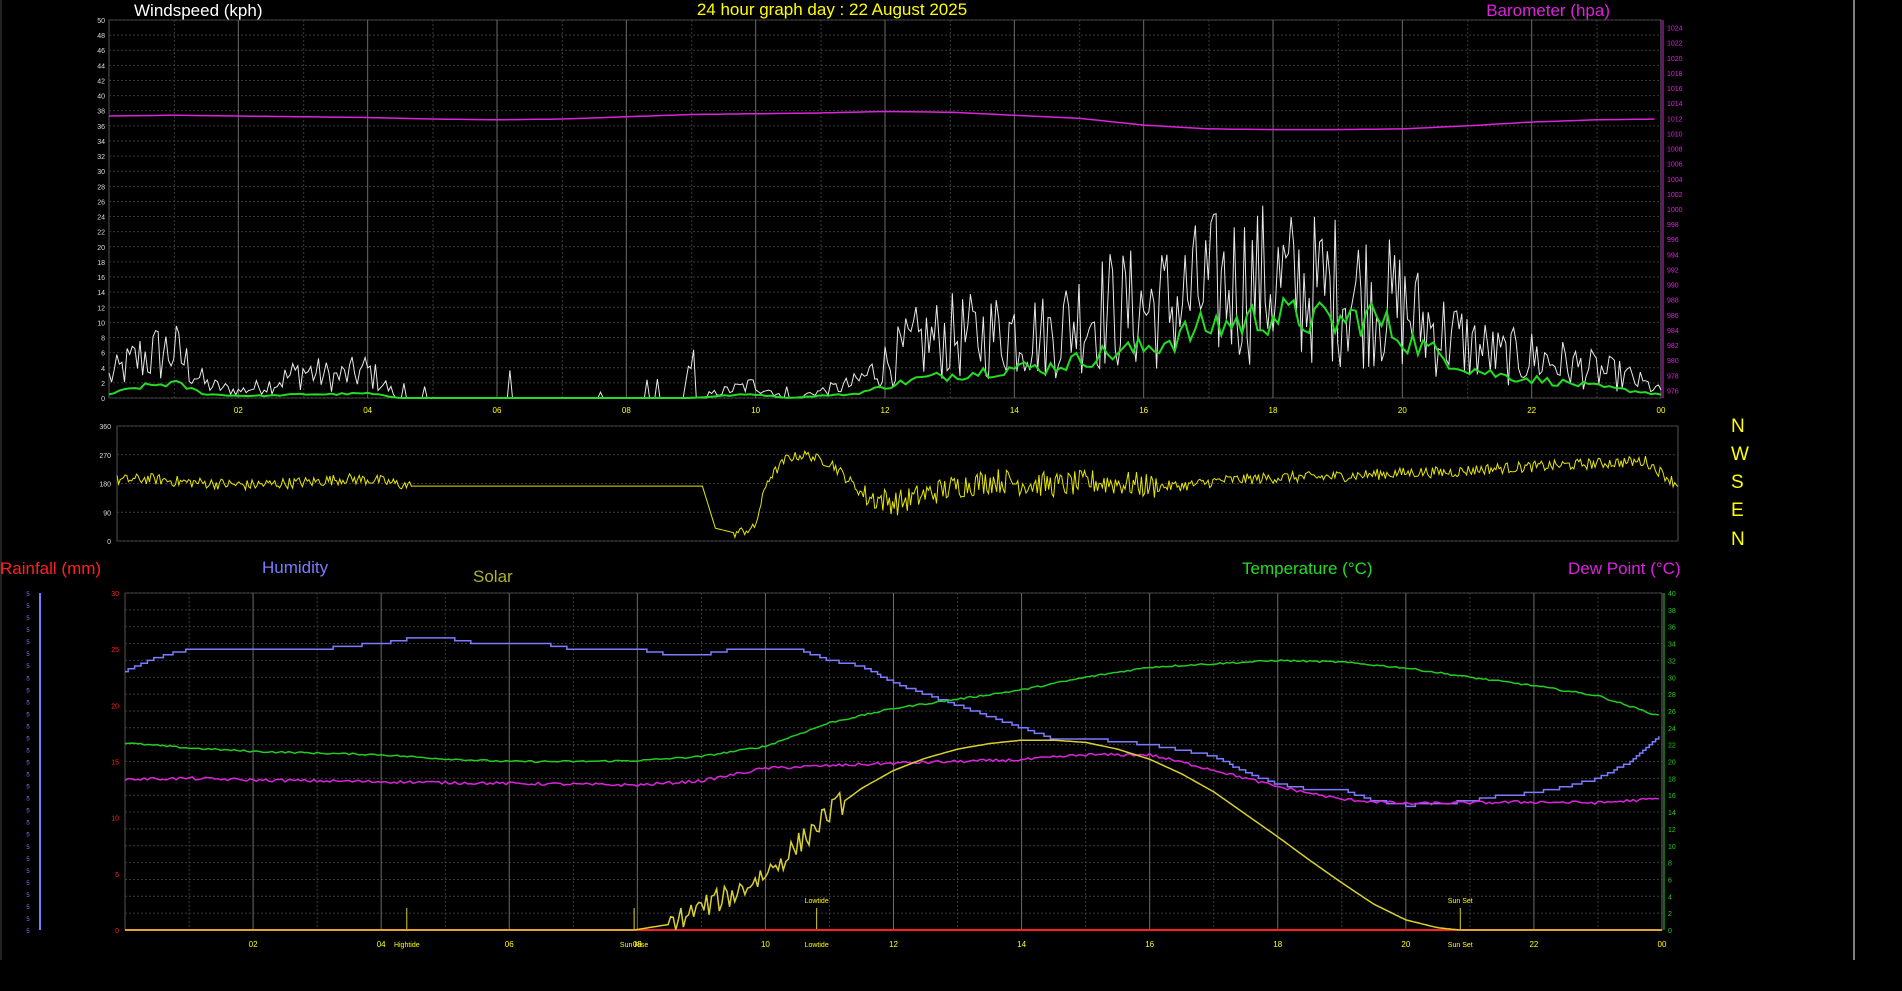 The width and height of the screenshot is (1902, 991). Describe the element at coordinates (1672, 830) in the screenshot. I see `temperature-tick-label: 12` at that location.